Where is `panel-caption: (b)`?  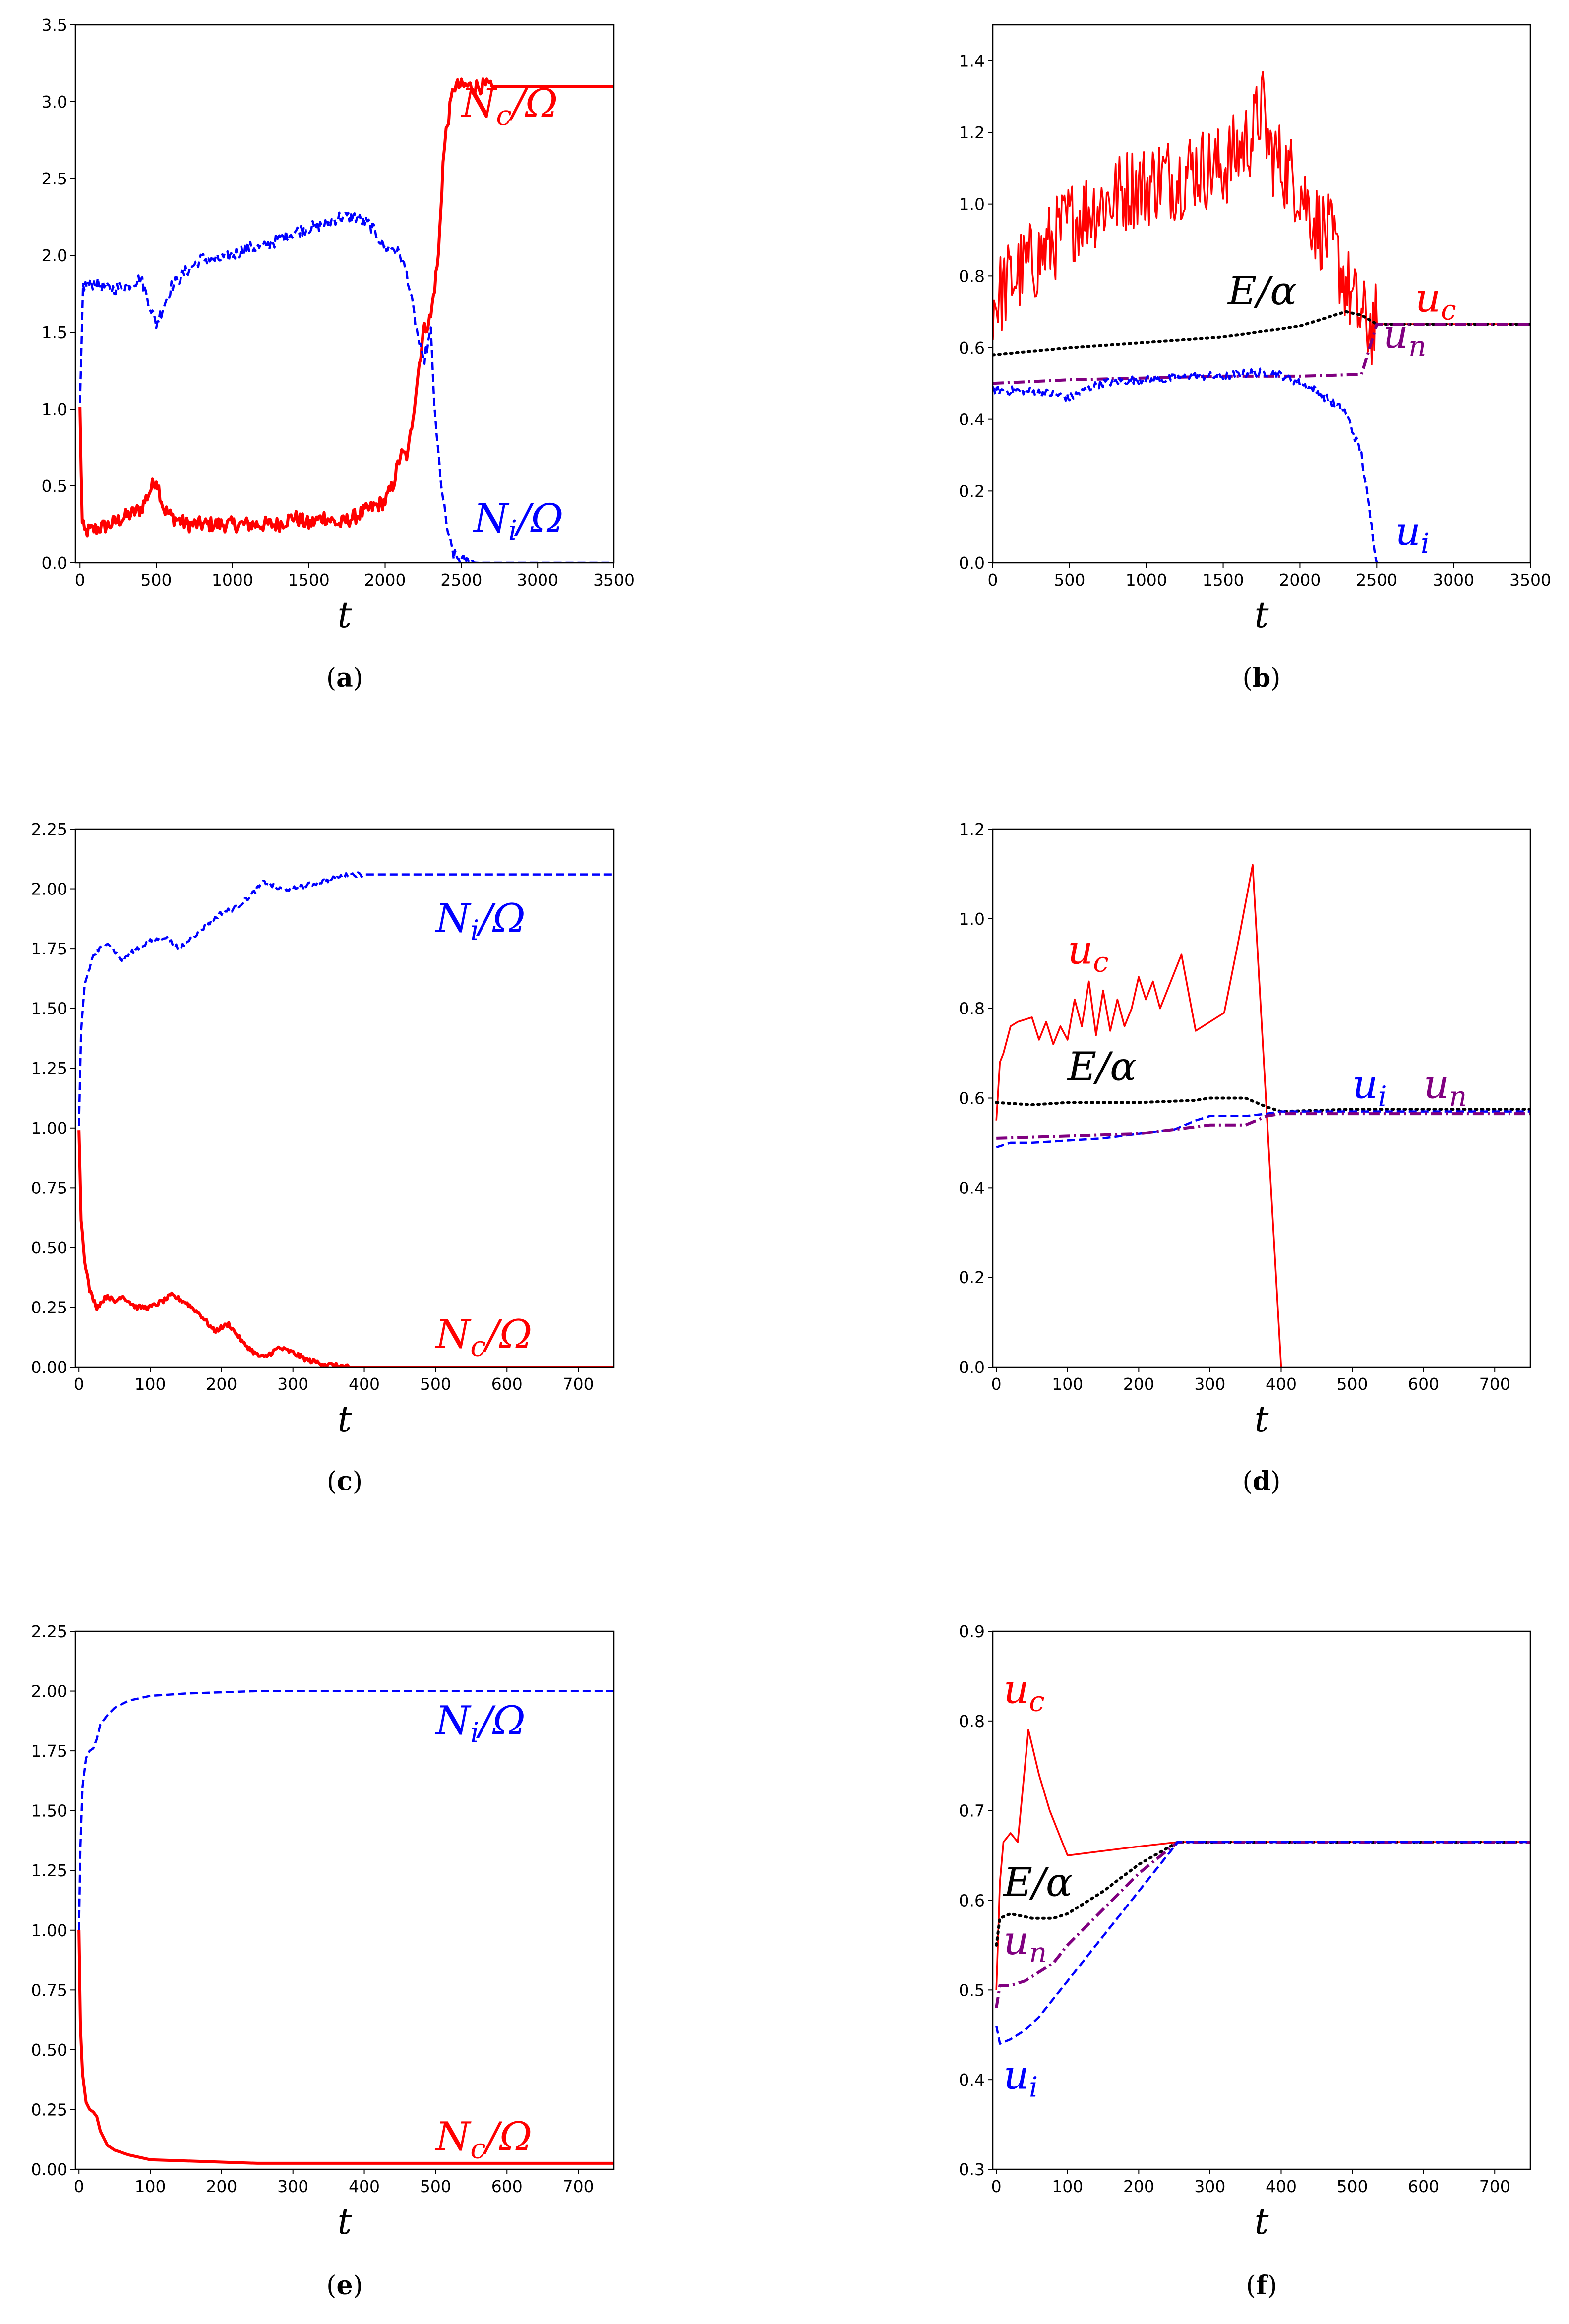
panel-caption: (b) is located at coordinates (1262, 678).